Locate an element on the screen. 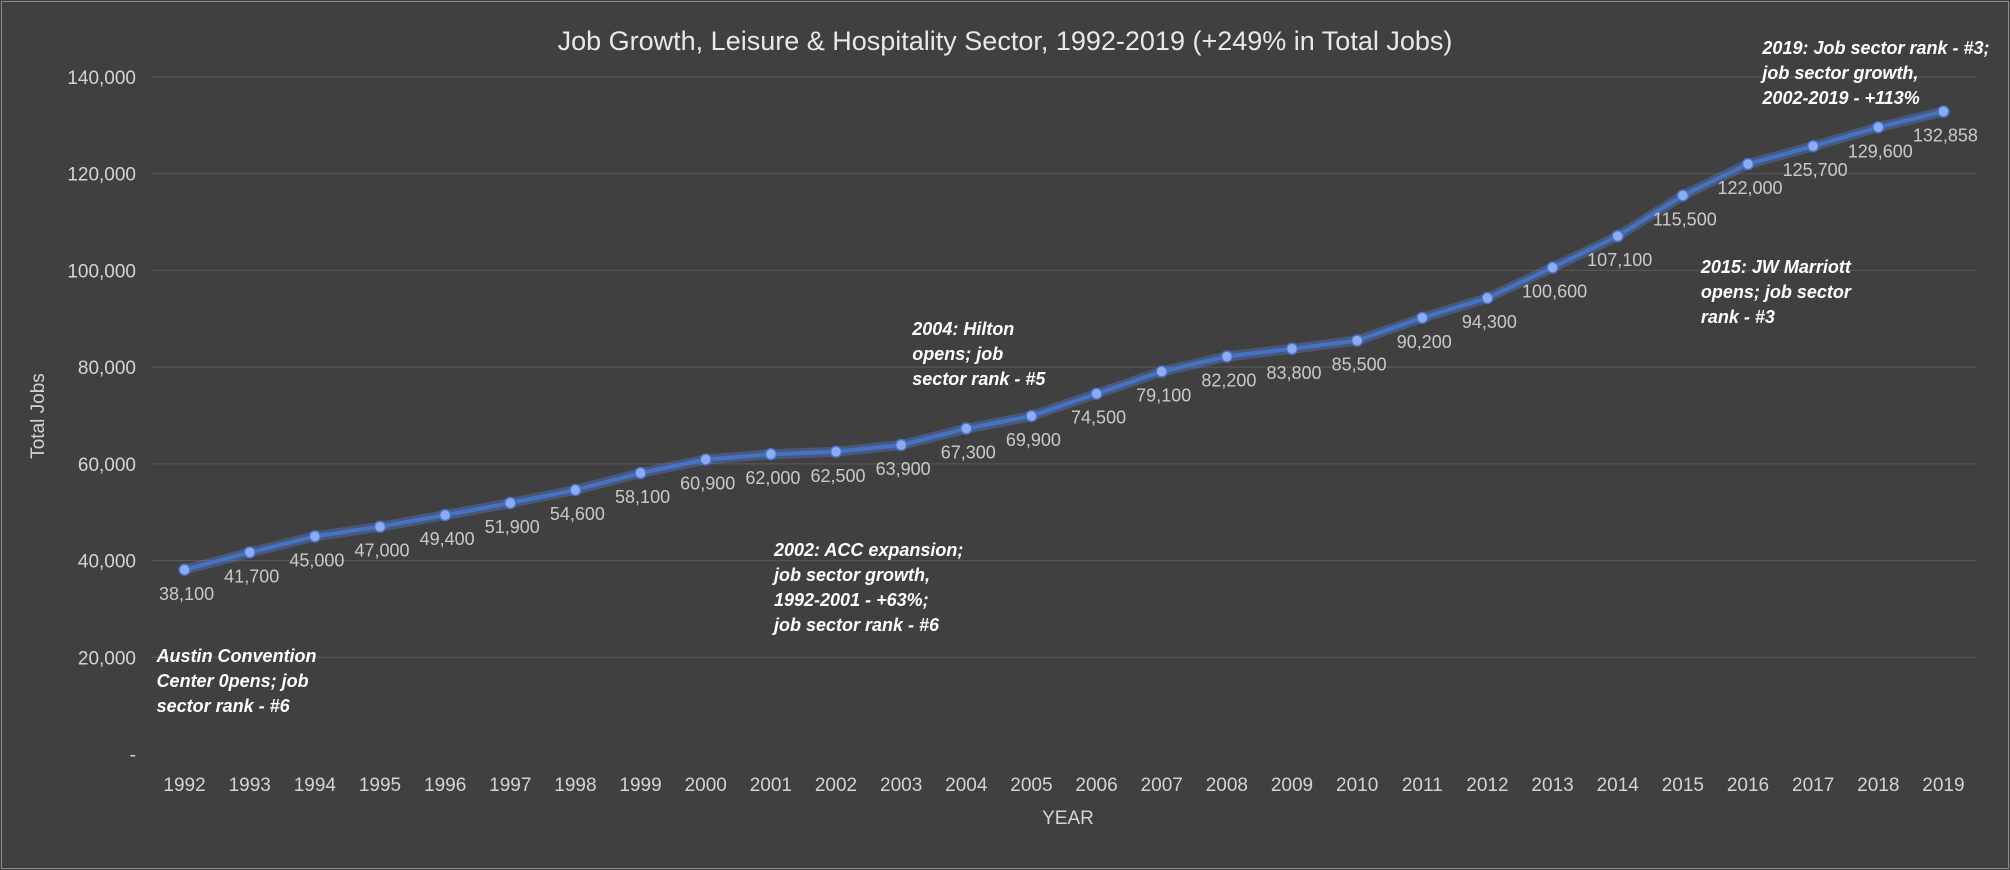  x-tick-label: 2011 is located at coordinates (1422, 785).